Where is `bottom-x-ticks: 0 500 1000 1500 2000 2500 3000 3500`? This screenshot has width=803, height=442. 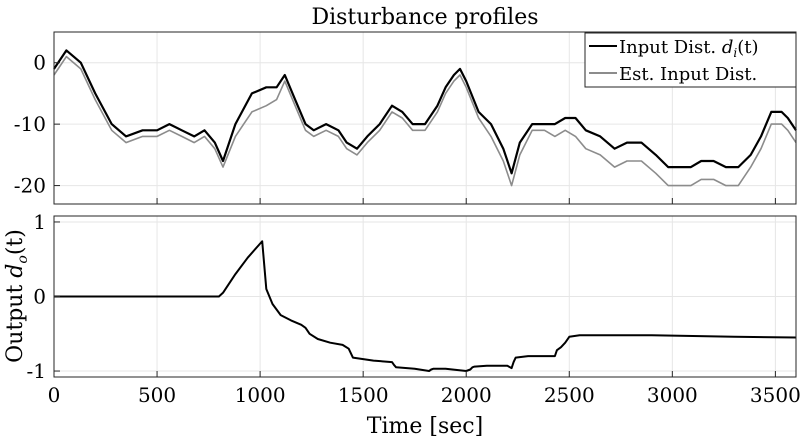
bottom-x-ticks: 0 500 1000 1500 2000 2500 3000 3500 is located at coordinates (424, 389).